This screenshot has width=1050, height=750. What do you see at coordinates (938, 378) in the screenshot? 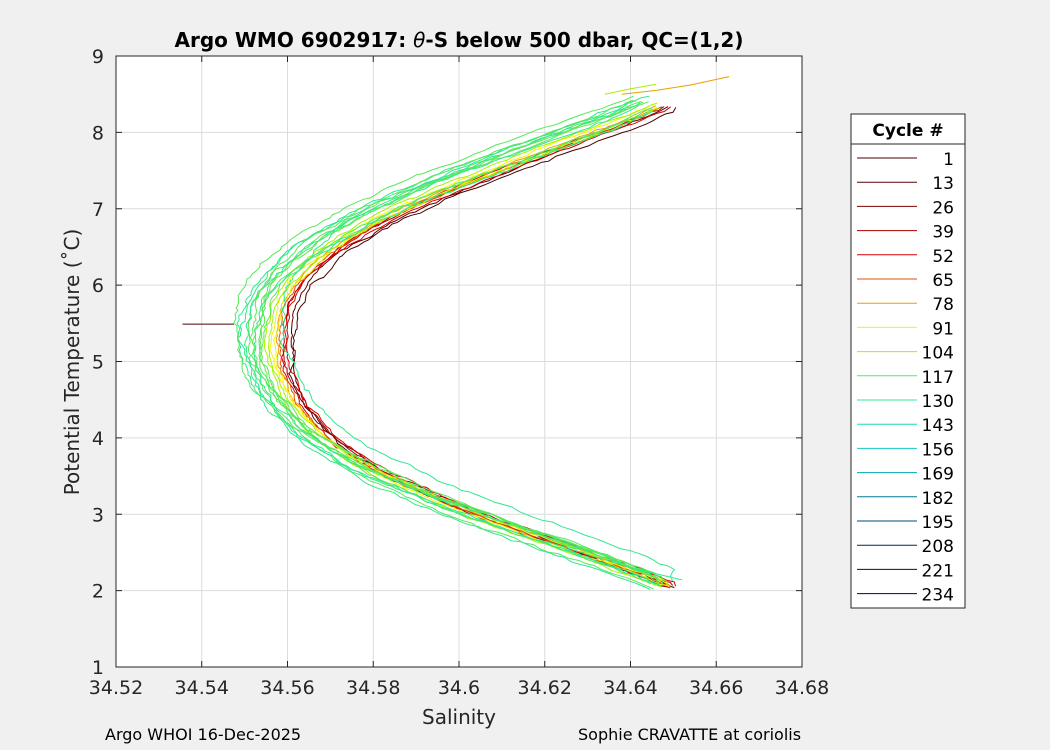
I see `legend-label: 117` at bounding box center [938, 378].